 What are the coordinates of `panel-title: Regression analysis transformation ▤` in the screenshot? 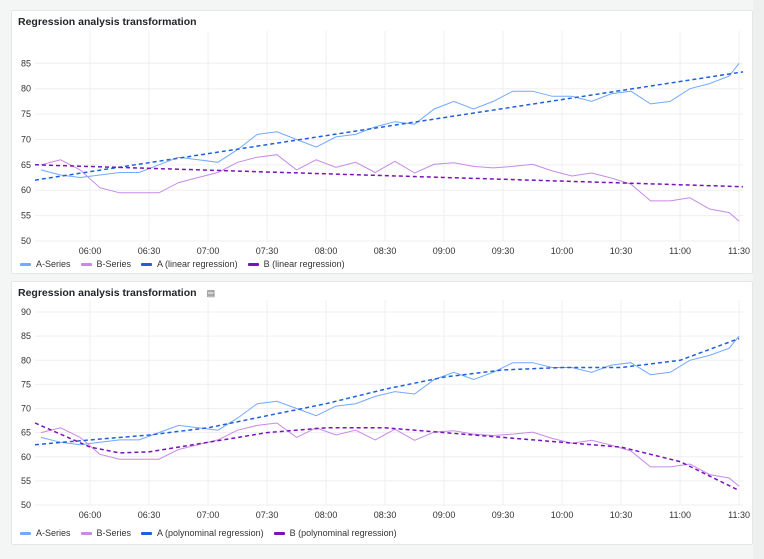 It's located at (116, 293).